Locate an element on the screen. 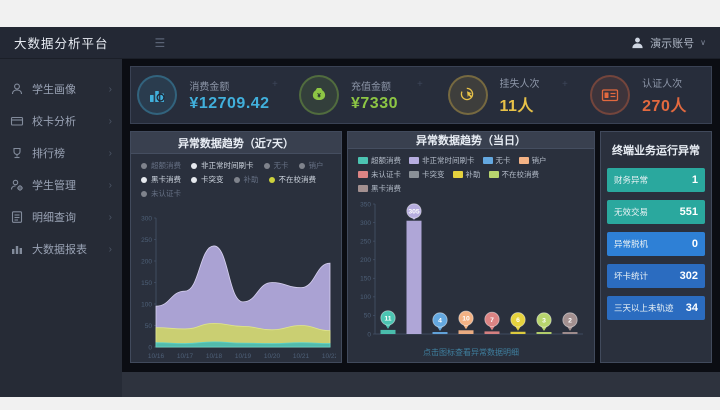  legend-label: 非正常时间刷卡 is located at coordinates (448, 160).